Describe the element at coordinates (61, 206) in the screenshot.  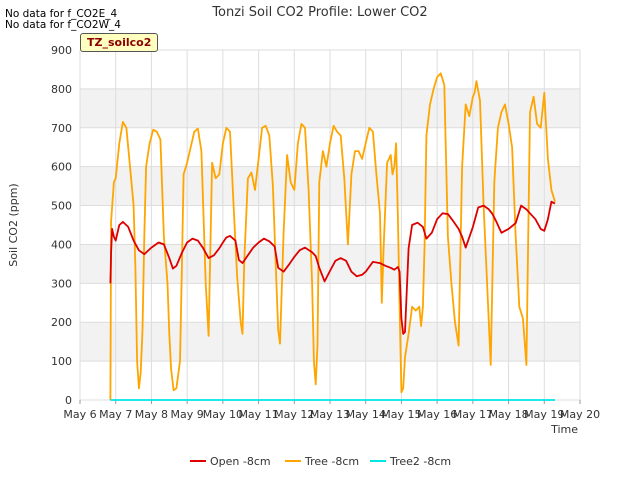
I see `y-tick-label: 500` at that location.